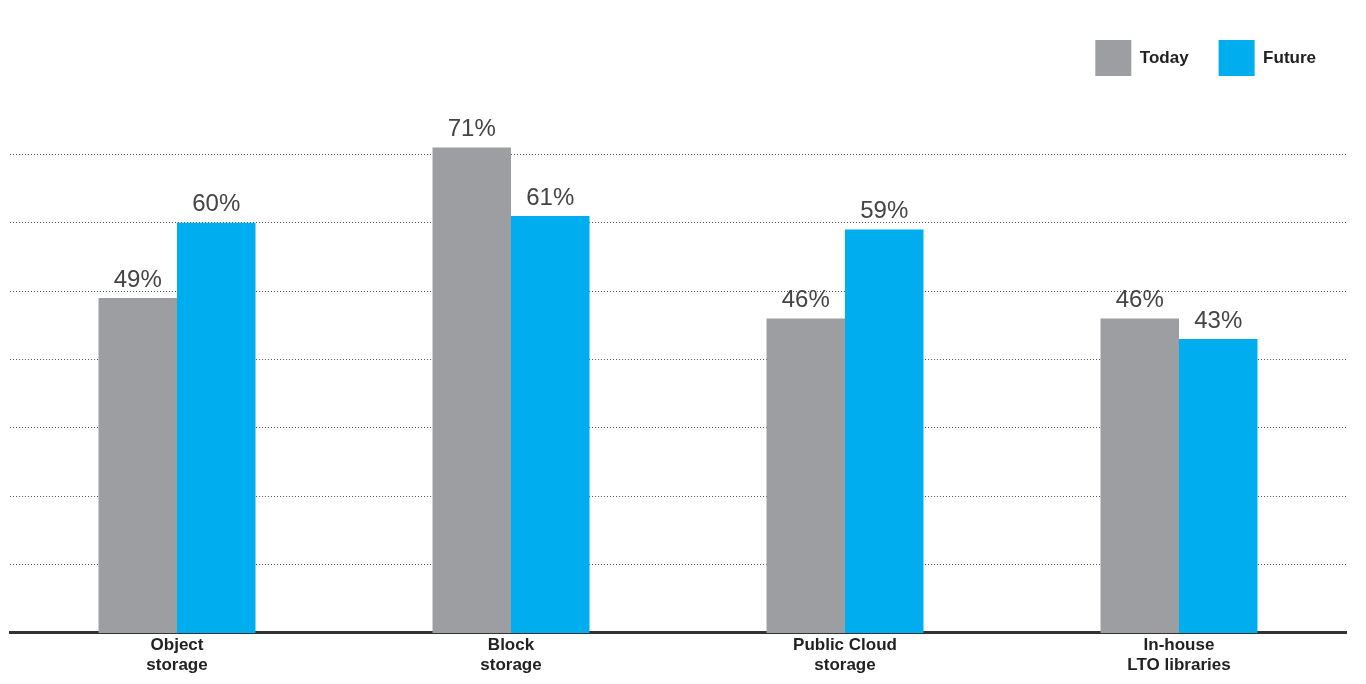 The width and height of the screenshot is (1366, 684). Describe the element at coordinates (550, 196) in the screenshot. I see `data-label: 61%` at that location.